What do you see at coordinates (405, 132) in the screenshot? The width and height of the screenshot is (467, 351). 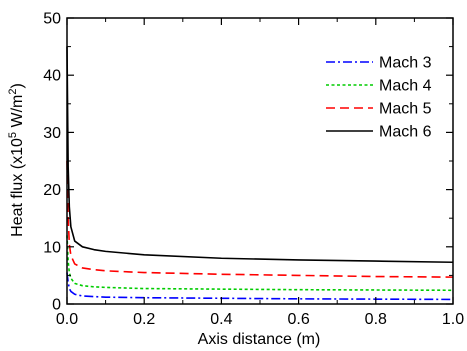 I see `legend-label-3: Mach 6` at bounding box center [405, 132].